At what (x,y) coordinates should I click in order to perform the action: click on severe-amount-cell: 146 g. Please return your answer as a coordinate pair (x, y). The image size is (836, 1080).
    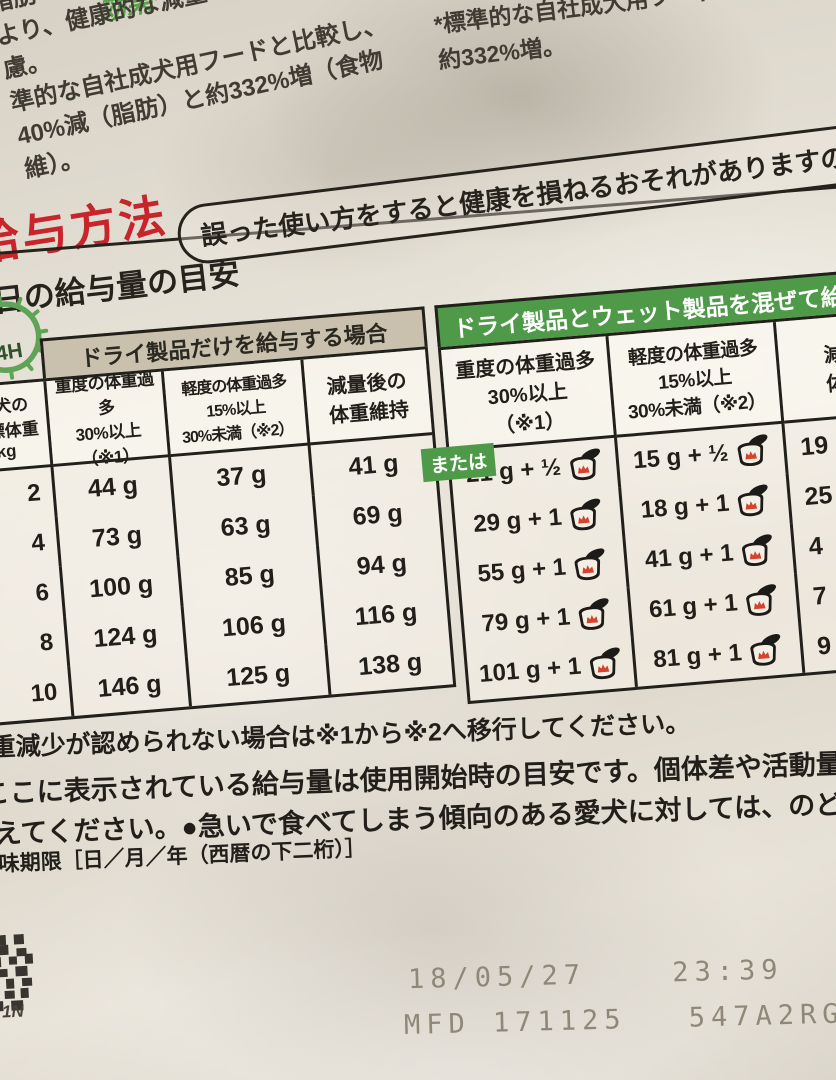
    Looking at the image, I should click on (131, 686).